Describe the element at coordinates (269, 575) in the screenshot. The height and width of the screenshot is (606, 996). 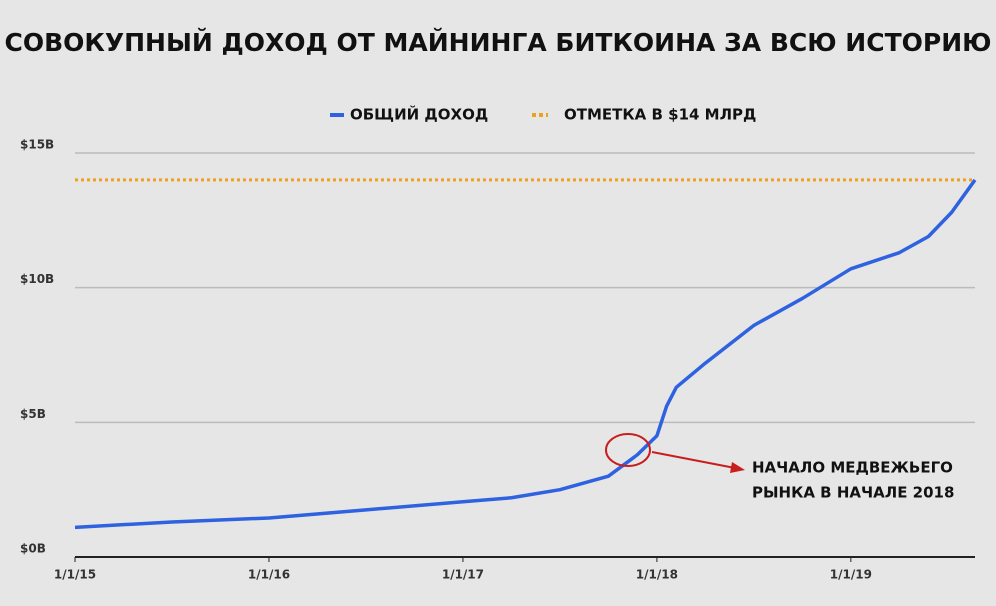
I see `x-tick-label: 1/1/16` at that location.